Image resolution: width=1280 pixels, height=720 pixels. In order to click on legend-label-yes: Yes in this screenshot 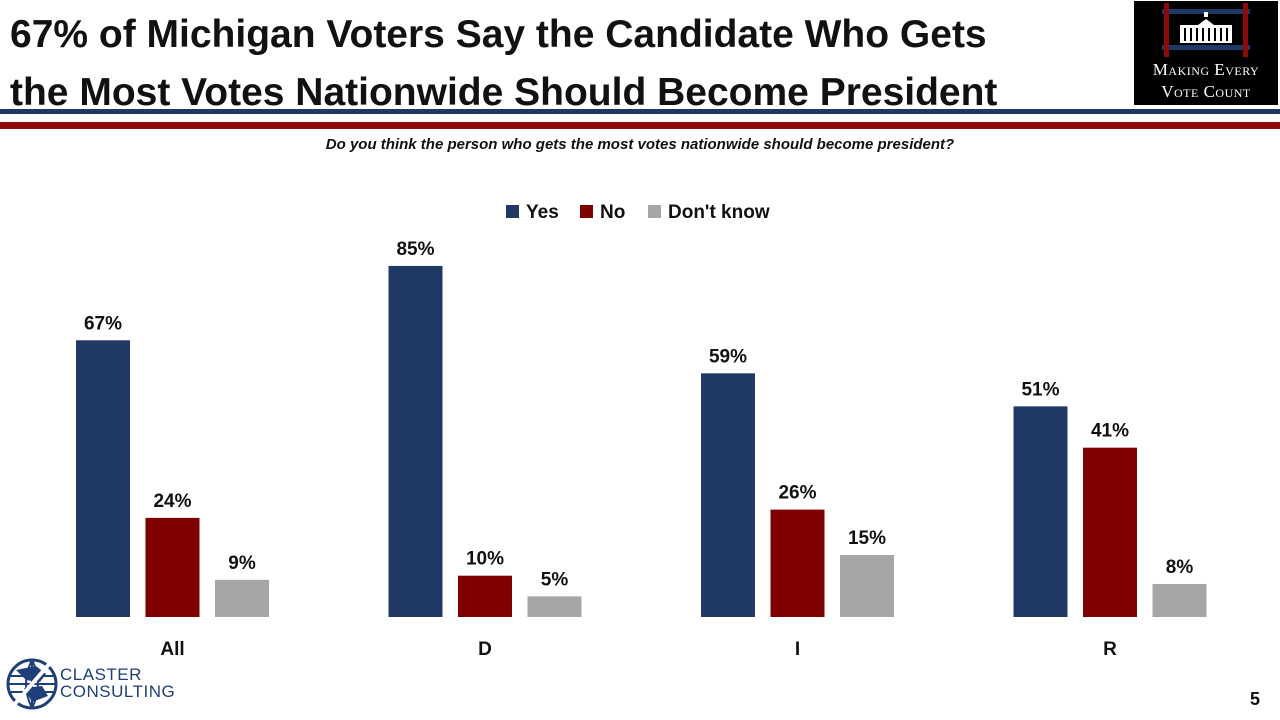, I will do `click(542, 212)`.